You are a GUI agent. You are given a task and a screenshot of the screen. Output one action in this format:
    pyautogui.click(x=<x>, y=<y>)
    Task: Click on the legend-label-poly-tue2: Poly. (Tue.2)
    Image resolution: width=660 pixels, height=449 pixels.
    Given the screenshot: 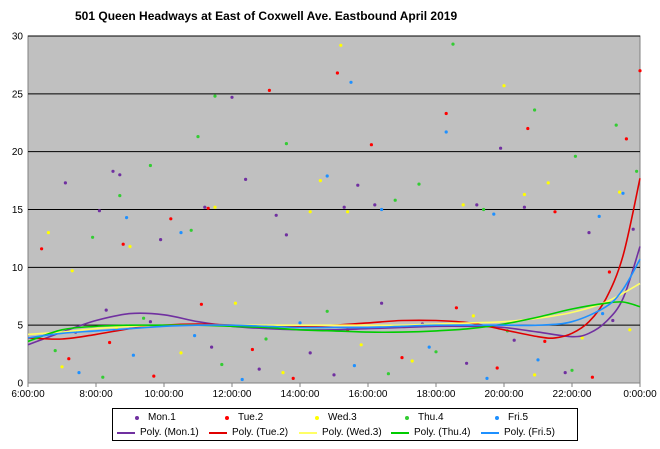 What is the action you would take?
    pyautogui.click(x=260, y=432)
    